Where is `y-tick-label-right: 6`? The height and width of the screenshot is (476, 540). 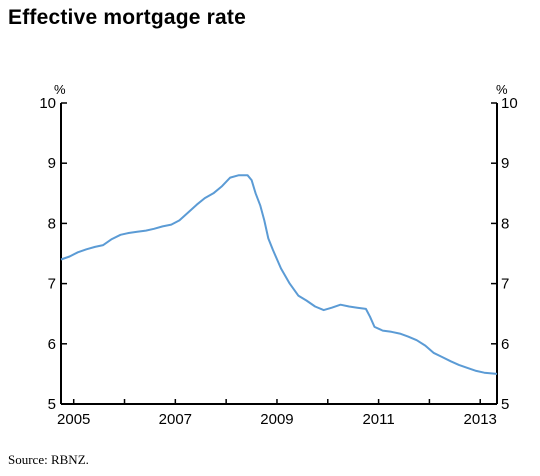 y-tick-label-right: 6 is located at coordinates (505, 344).